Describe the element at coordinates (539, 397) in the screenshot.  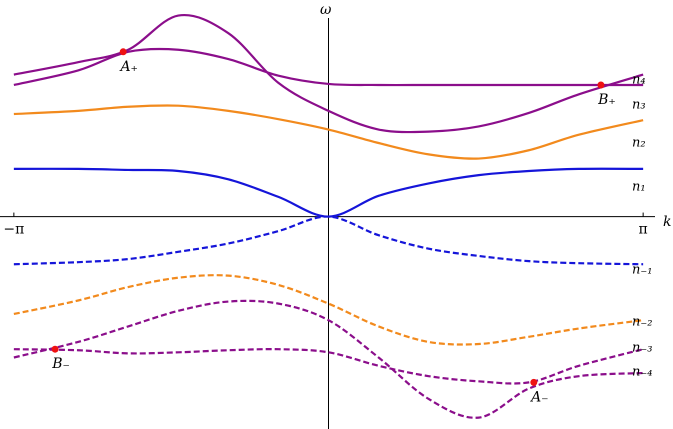
I see `point-label: A₋` at that location.